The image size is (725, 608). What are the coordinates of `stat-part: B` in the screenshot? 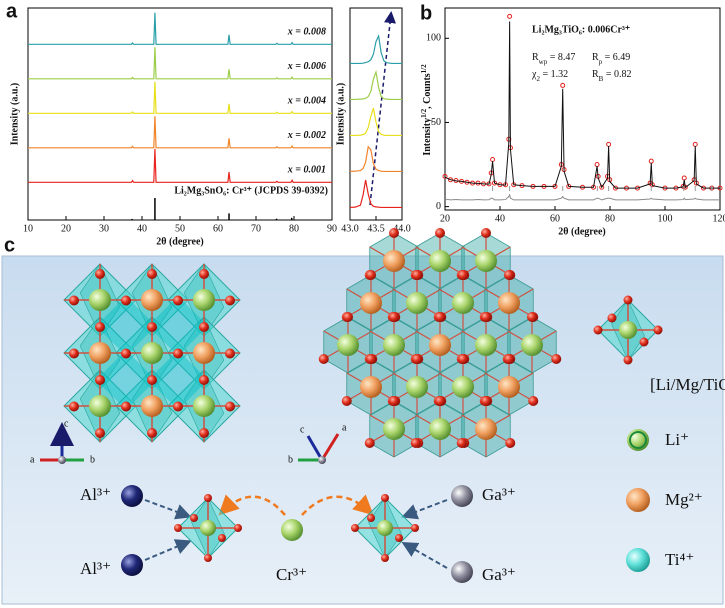 It's located at (601, 79).